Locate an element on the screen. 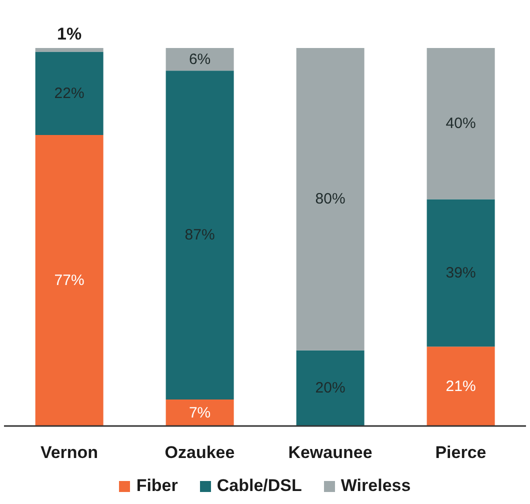 Image resolution: width=530 pixels, height=504 pixels. data-label: 21% is located at coordinates (461, 386).